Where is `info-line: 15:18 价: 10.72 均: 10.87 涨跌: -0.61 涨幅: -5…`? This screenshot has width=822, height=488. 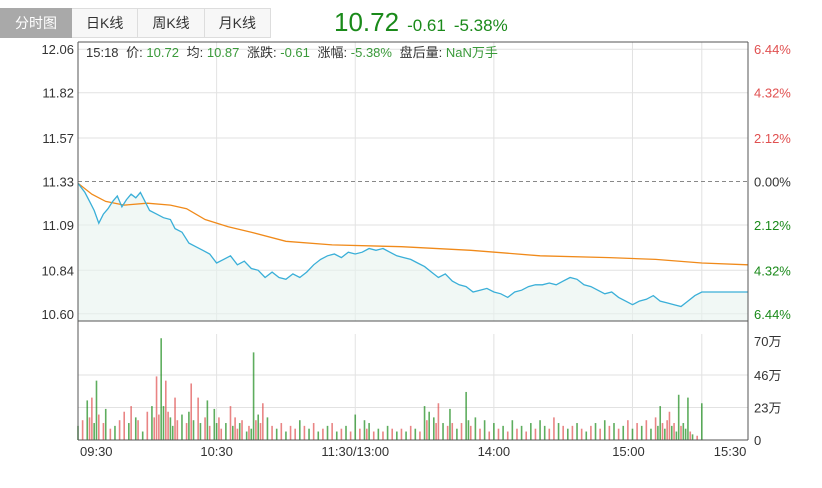
info-line: 15:18 价: 10.72 均: 10.87 涨跌: -0.61 涨幅: -5… is located at coordinates (292, 52).